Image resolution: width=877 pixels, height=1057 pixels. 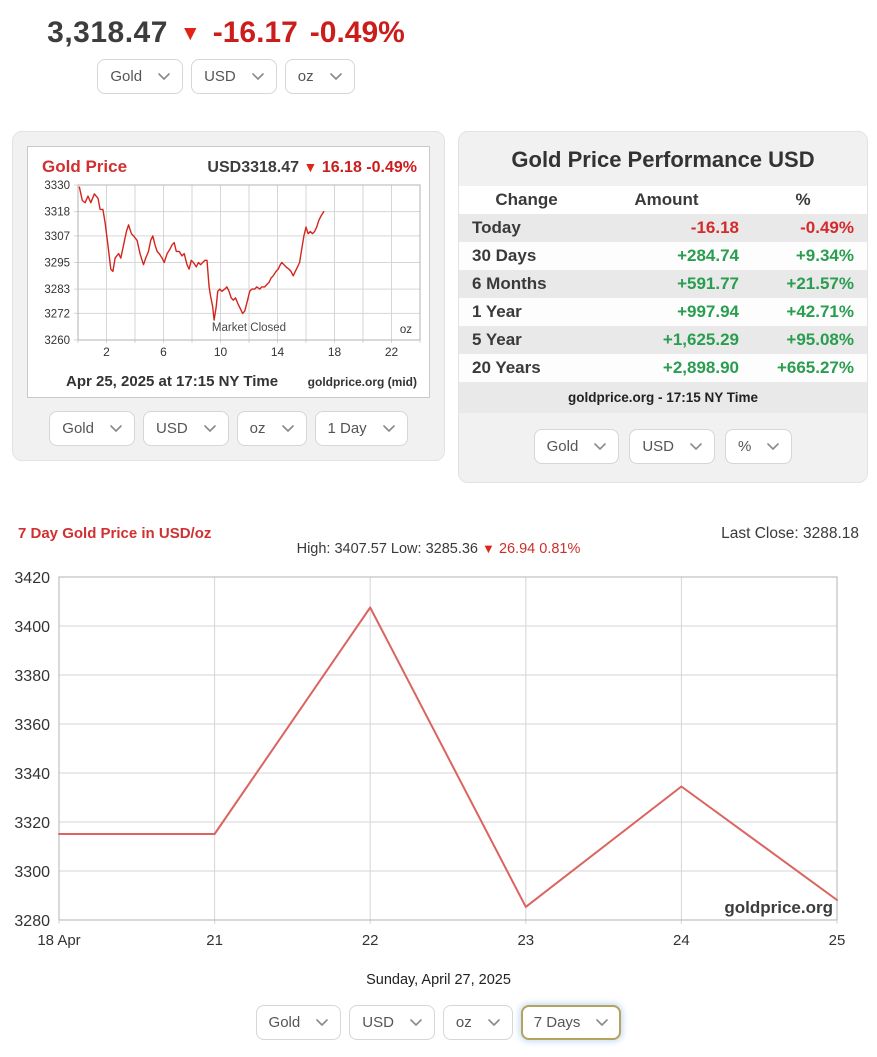 I want to click on performance-row-today: Today -16.18 -0.49%, so click(x=663, y=228).